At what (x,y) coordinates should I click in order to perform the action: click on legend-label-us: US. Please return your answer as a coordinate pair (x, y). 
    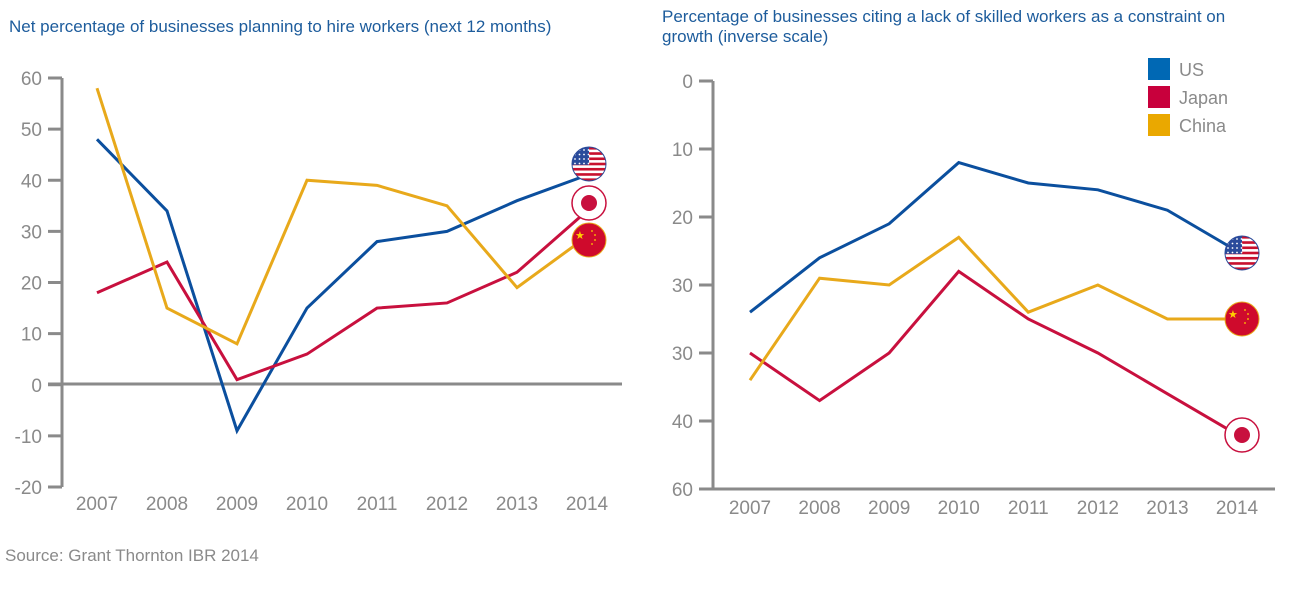
    Looking at the image, I should click on (1191, 70).